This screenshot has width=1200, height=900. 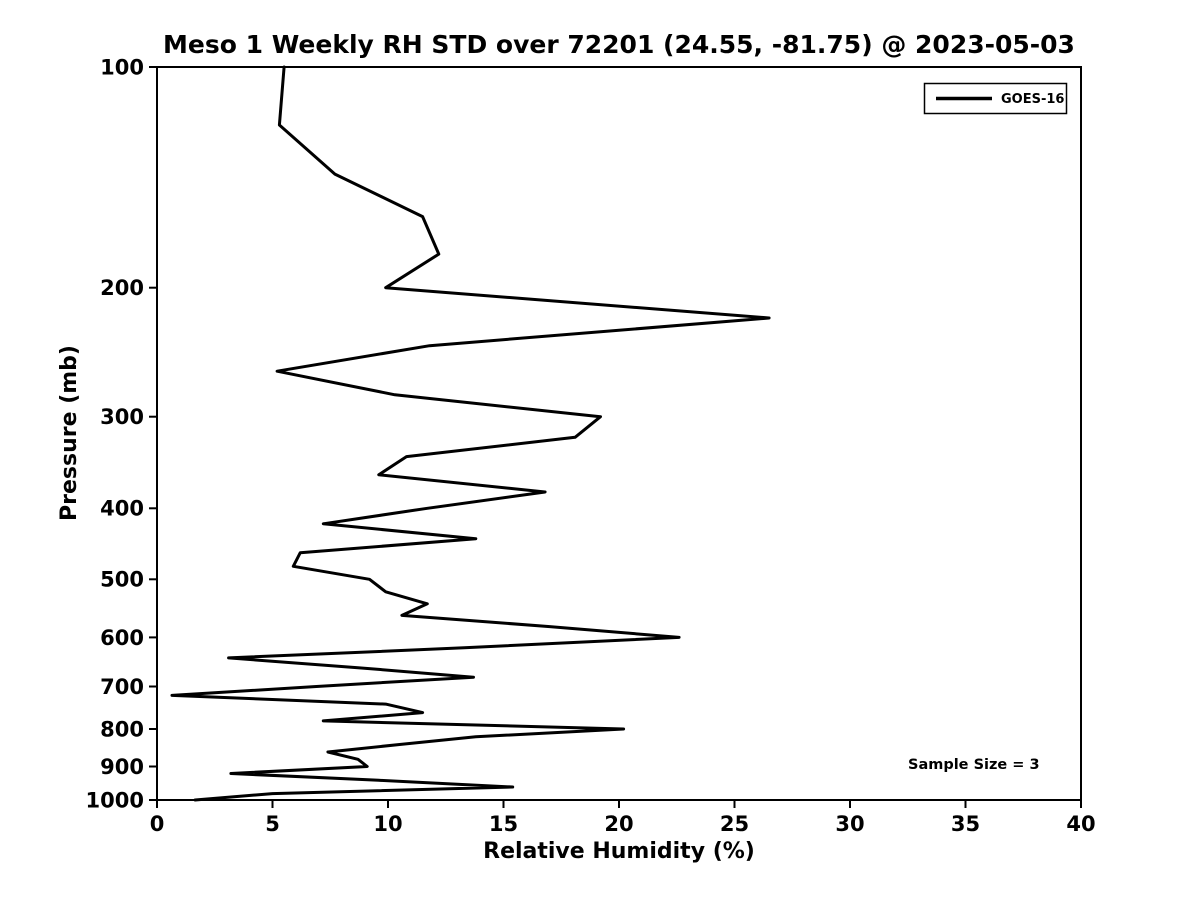 I want to click on x-tick-label: 40, so click(x=1080, y=824).